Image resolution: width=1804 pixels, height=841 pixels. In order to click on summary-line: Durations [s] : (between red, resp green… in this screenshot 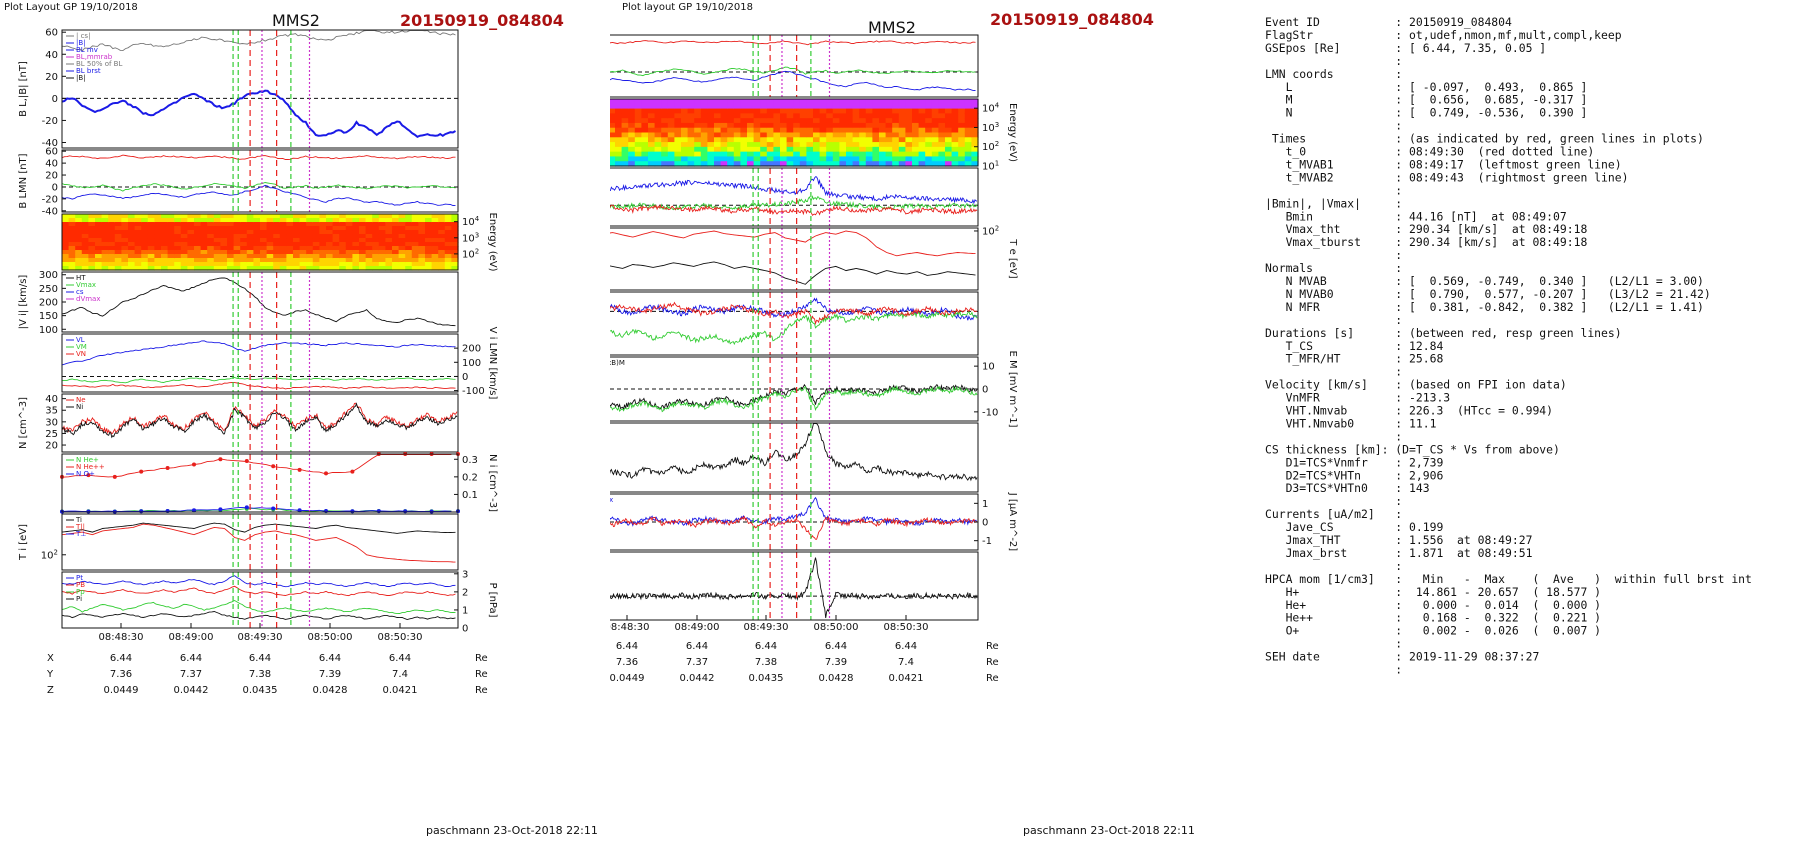, I will do `click(1443, 333)`.